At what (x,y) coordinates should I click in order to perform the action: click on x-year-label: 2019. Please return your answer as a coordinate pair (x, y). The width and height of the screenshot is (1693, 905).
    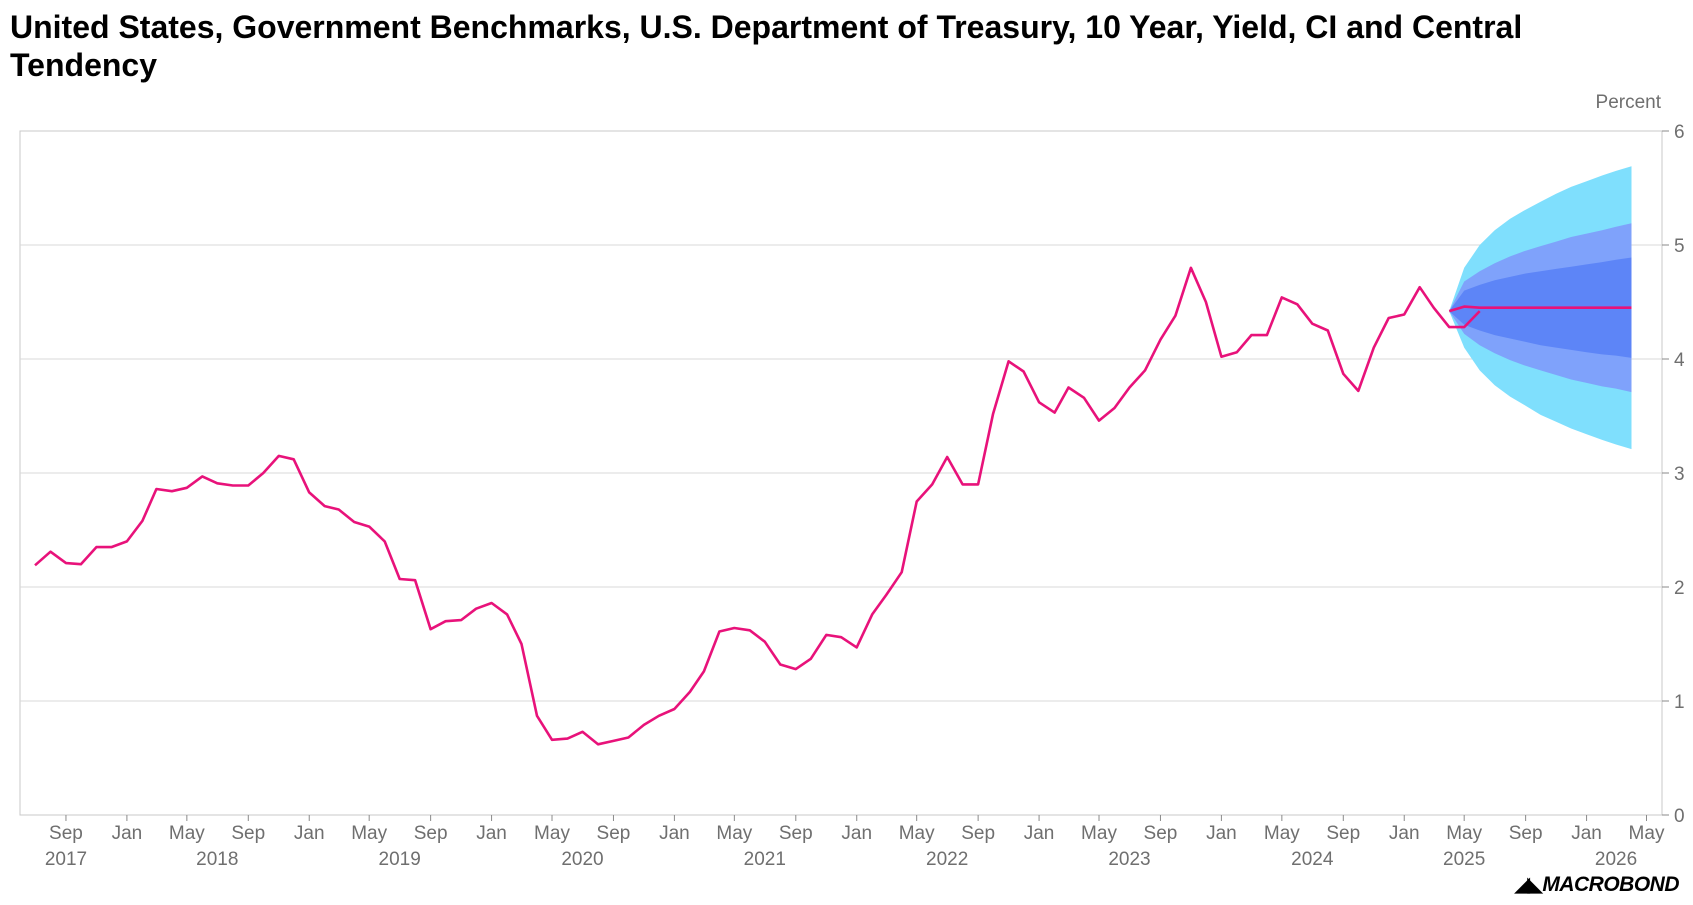
    Looking at the image, I should click on (400, 859).